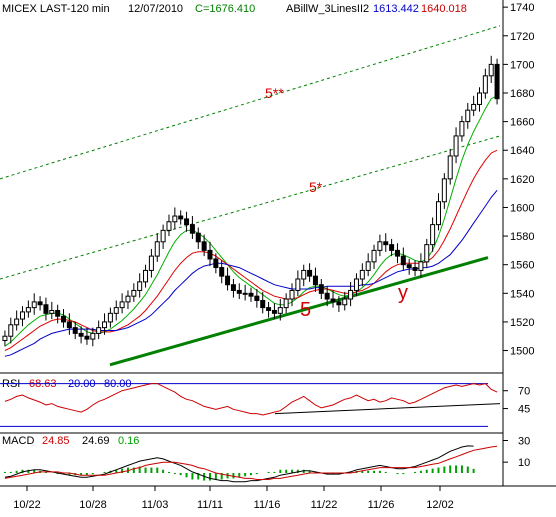 The height and width of the screenshot is (517, 556). I want to click on price-y-tick-label: 1500, so click(522, 352).